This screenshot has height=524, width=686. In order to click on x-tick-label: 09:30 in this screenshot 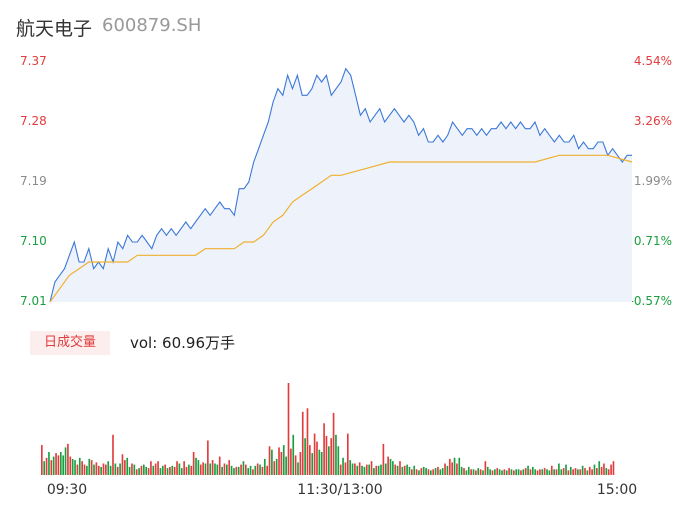, I will do `click(67, 490)`.